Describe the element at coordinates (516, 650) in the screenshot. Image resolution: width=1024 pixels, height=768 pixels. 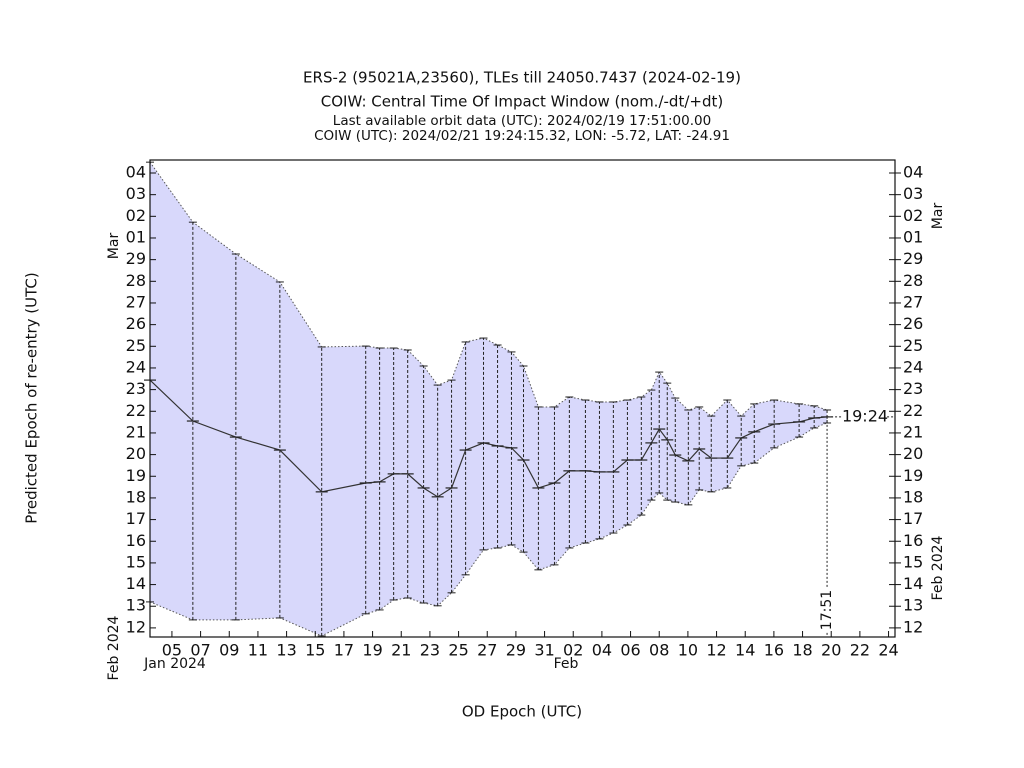
I see `x-tick-label: 29` at that location.